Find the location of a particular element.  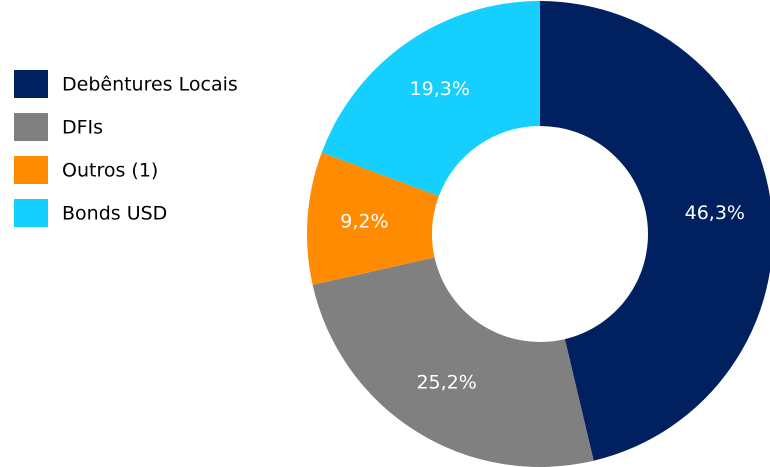

legend-label: Outros (1) is located at coordinates (110, 171).